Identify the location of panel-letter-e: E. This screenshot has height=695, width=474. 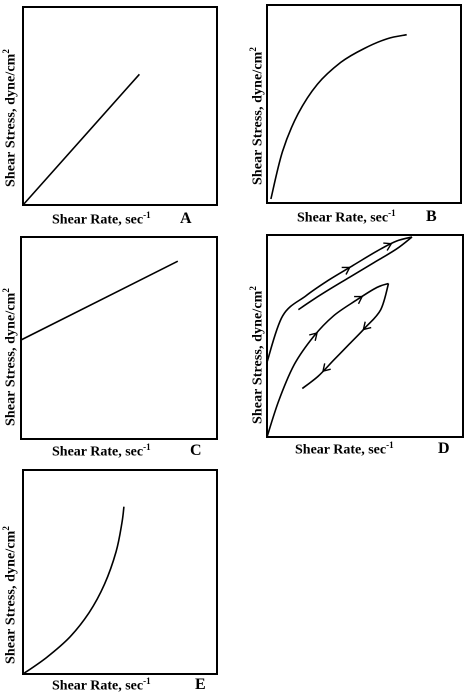
(200, 684).